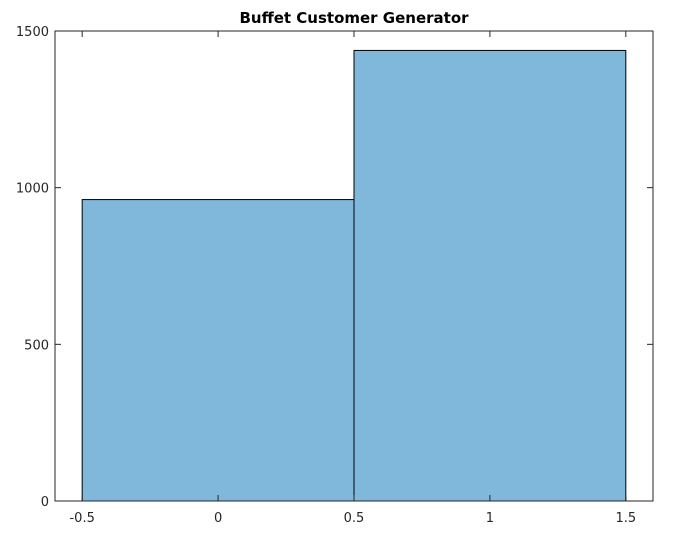 The height and width of the screenshot is (543, 688). Describe the element at coordinates (218, 518) in the screenshot. I see `x-tick-label: 0` at that location.